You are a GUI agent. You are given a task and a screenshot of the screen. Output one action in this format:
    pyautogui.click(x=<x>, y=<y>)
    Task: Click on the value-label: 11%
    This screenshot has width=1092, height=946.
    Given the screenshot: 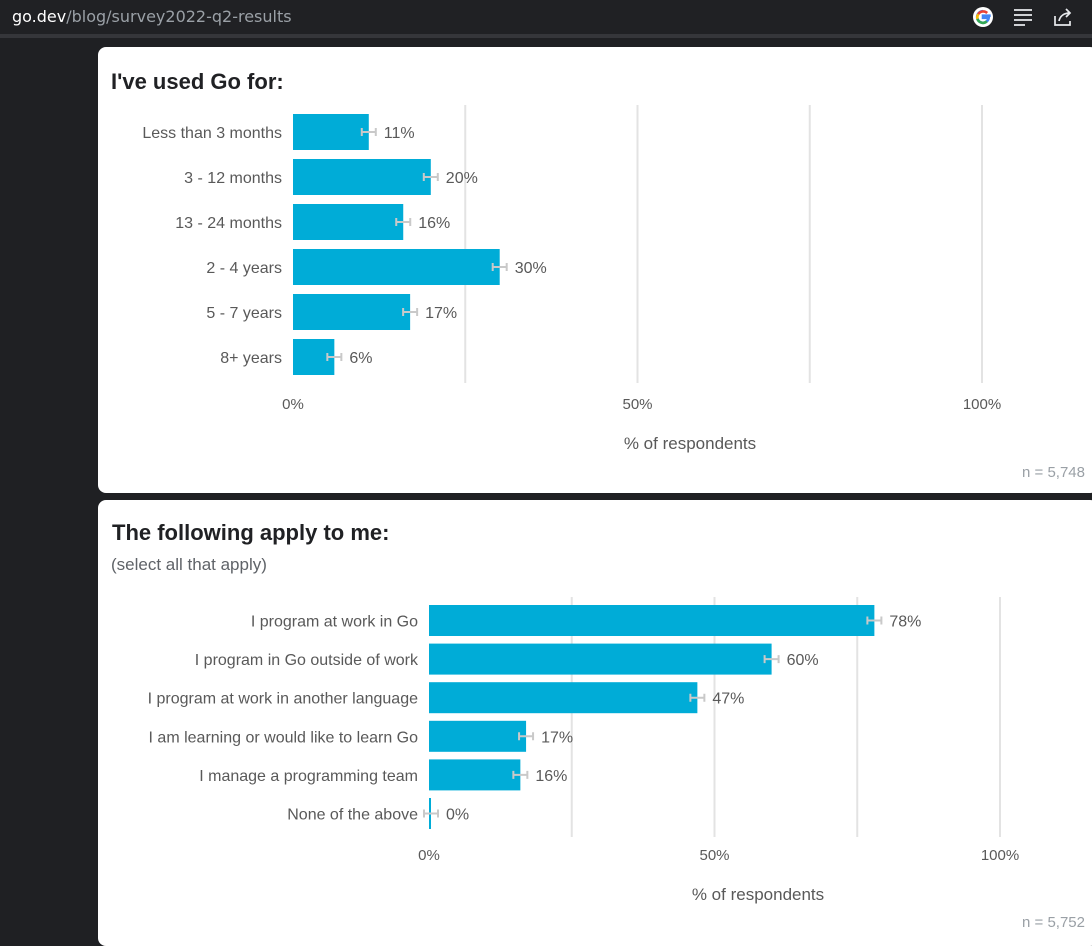 What is the action you would take?
    pyautogui.click(x=399, y=133)
    